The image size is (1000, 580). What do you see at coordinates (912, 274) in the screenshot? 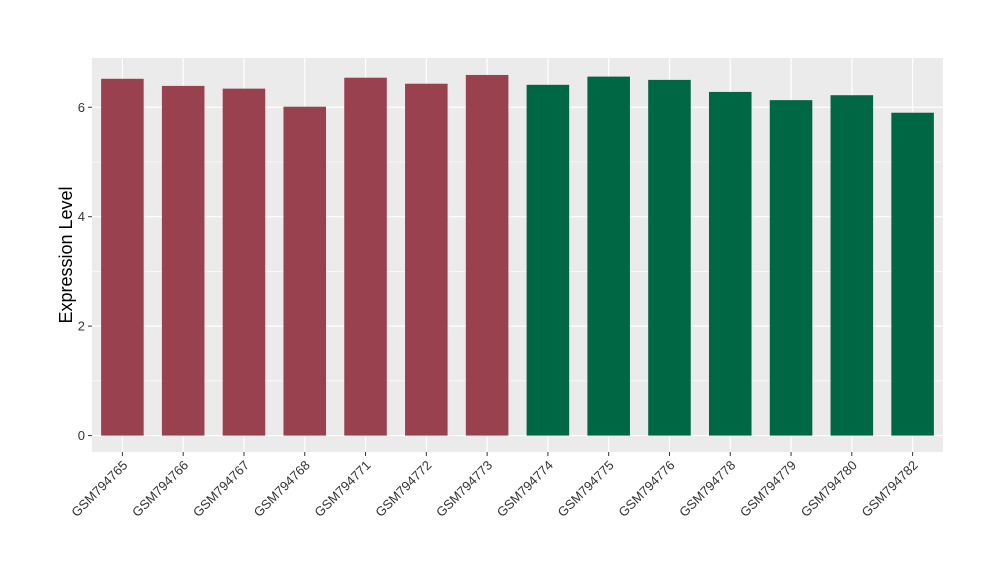
I see `bar-gsm794782` at bounding box center [912, 274].